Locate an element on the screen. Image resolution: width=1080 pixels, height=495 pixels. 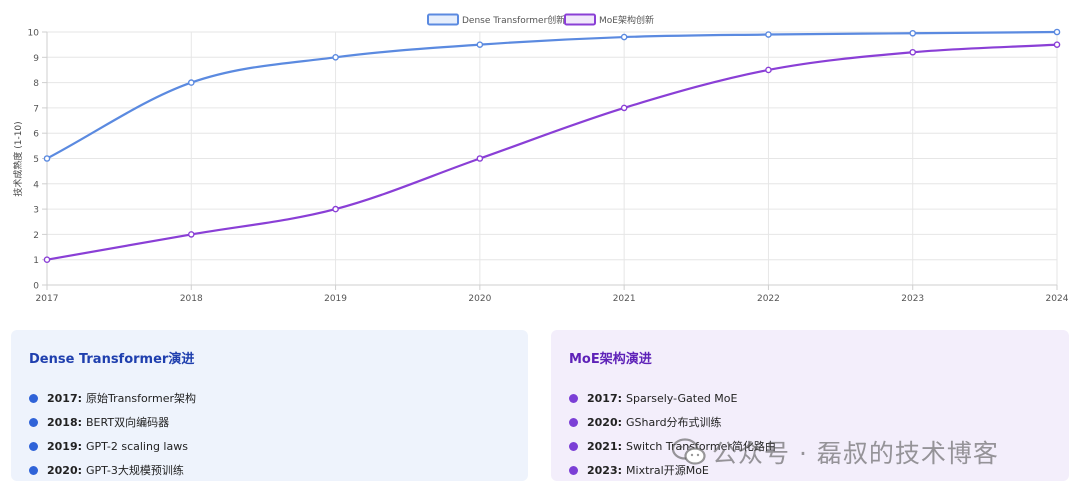
legend-label: Dense Transformer创新 is located at coordinates (513, 20).